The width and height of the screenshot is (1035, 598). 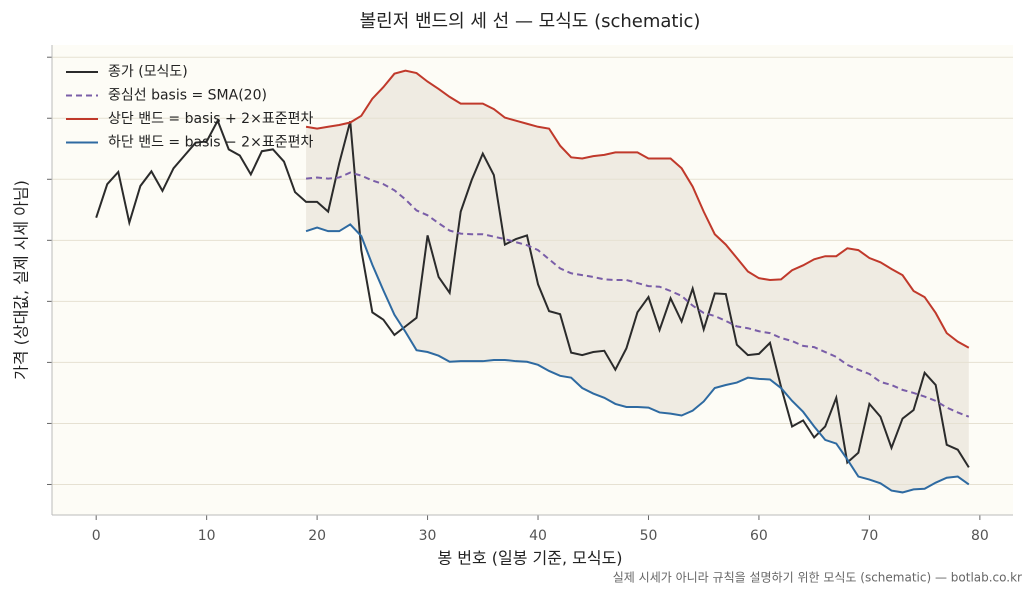 What do you see at coordinates (210, 143) in the screenshot?
I see `legend-label: 하단 밴드 = basis − 2×표준편차` at bounding box center [210, 143].